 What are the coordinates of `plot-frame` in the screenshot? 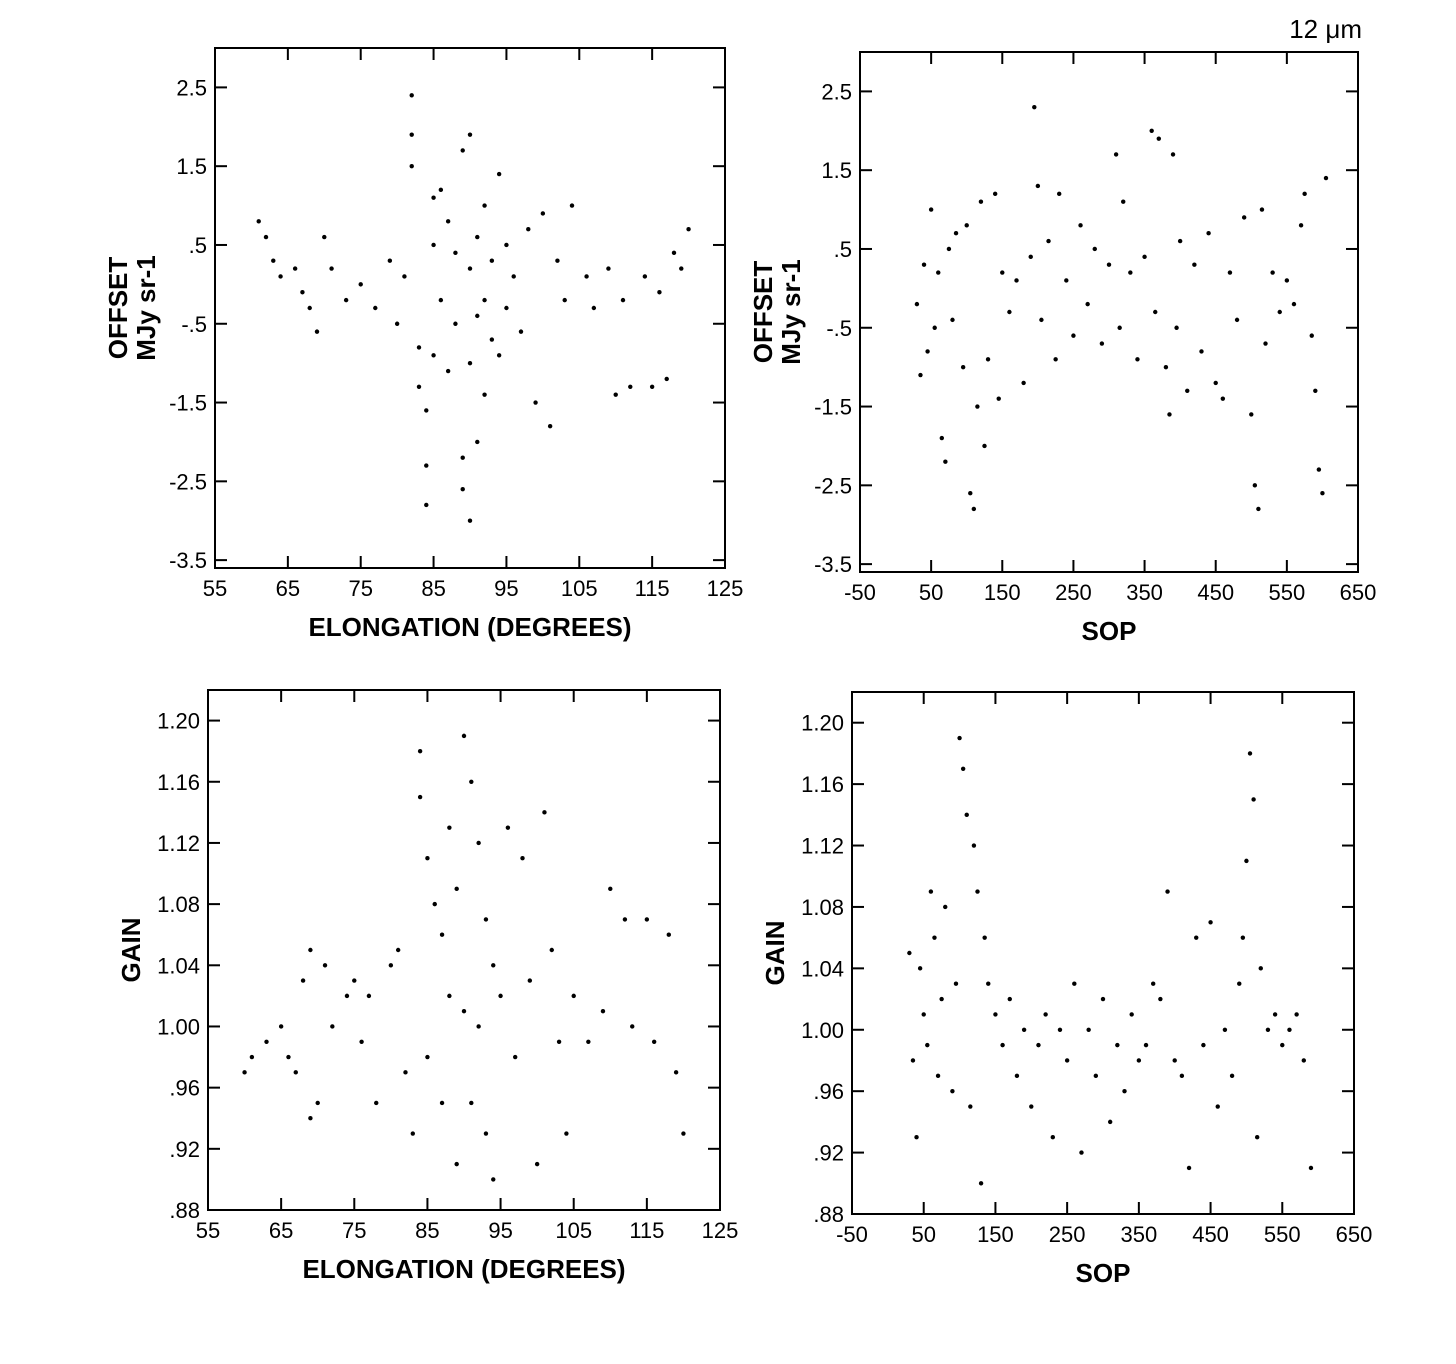 It's located at (470, 308).